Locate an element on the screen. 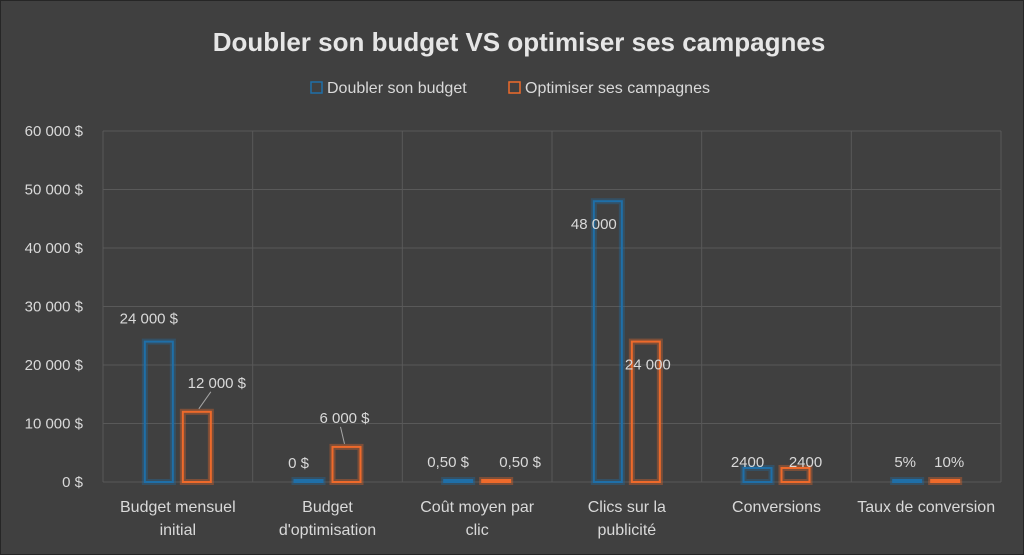  x-category-label: clic is located at coordinates (477, 530).